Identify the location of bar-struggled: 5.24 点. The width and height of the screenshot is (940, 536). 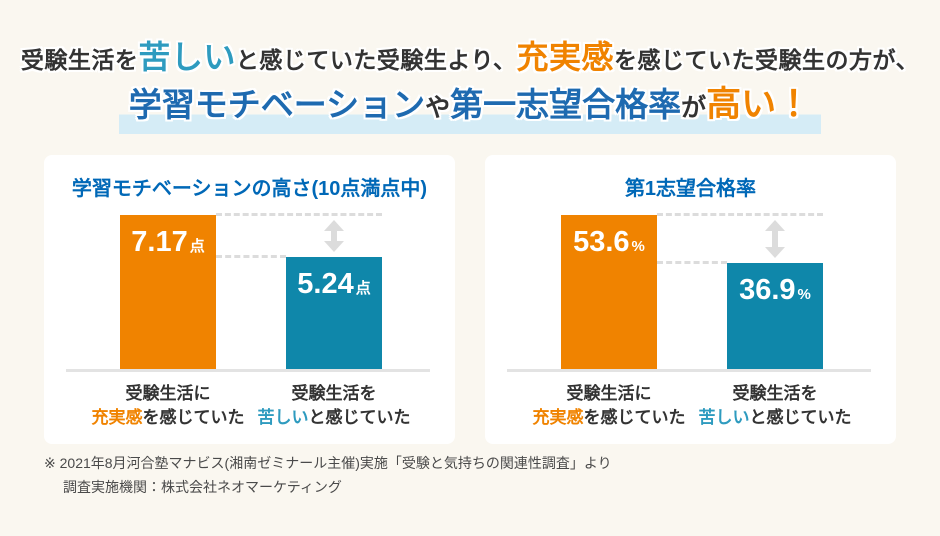
(334, 313).